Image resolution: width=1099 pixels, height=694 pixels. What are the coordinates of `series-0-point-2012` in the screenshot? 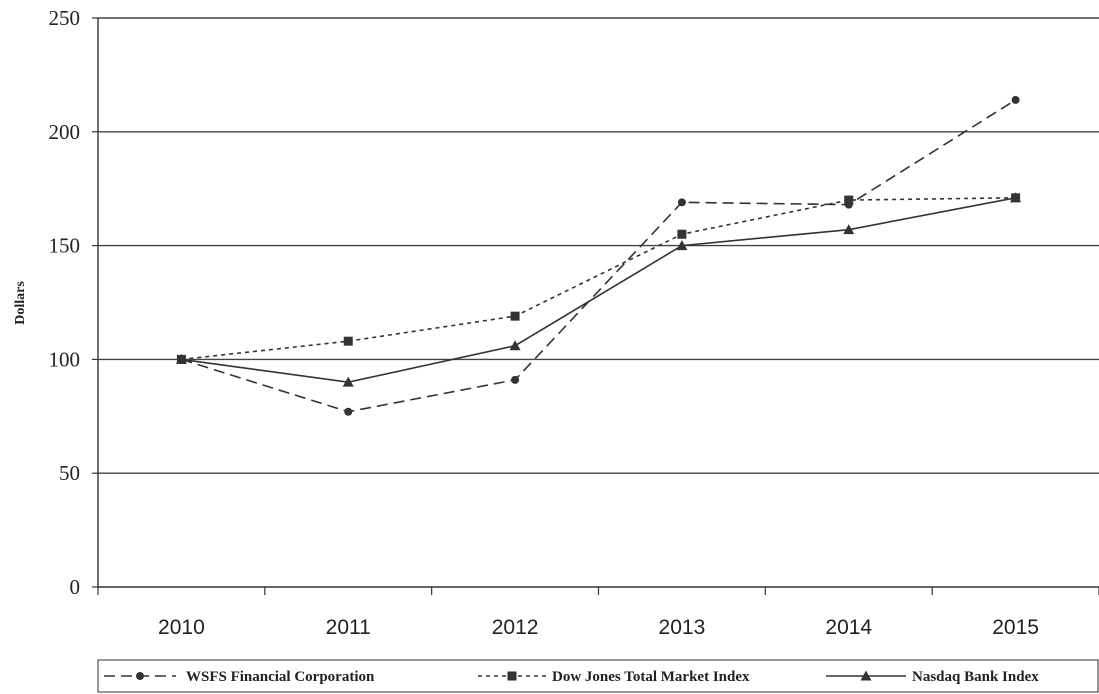 It's located at (515, 379).